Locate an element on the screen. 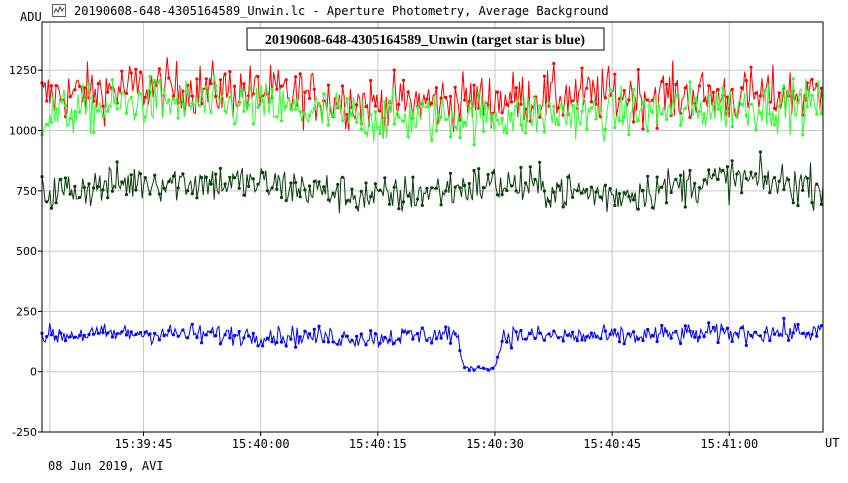  date-label: 08 Jun 2019, AVI is located at coordinates (106, 466).